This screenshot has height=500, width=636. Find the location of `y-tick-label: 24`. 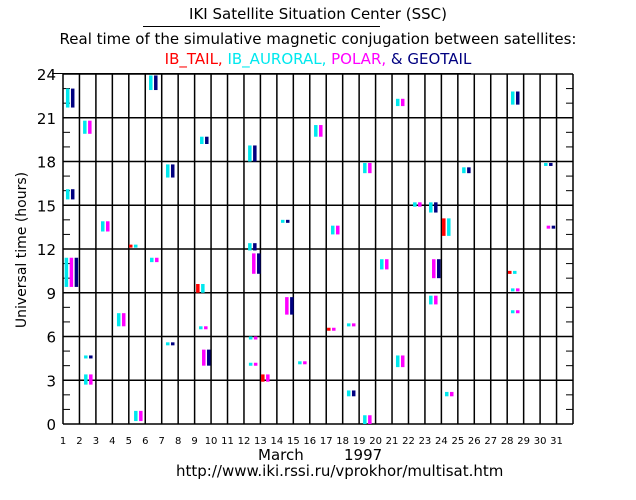

y-tick-label: 24 is located at coordinates (46, 75).